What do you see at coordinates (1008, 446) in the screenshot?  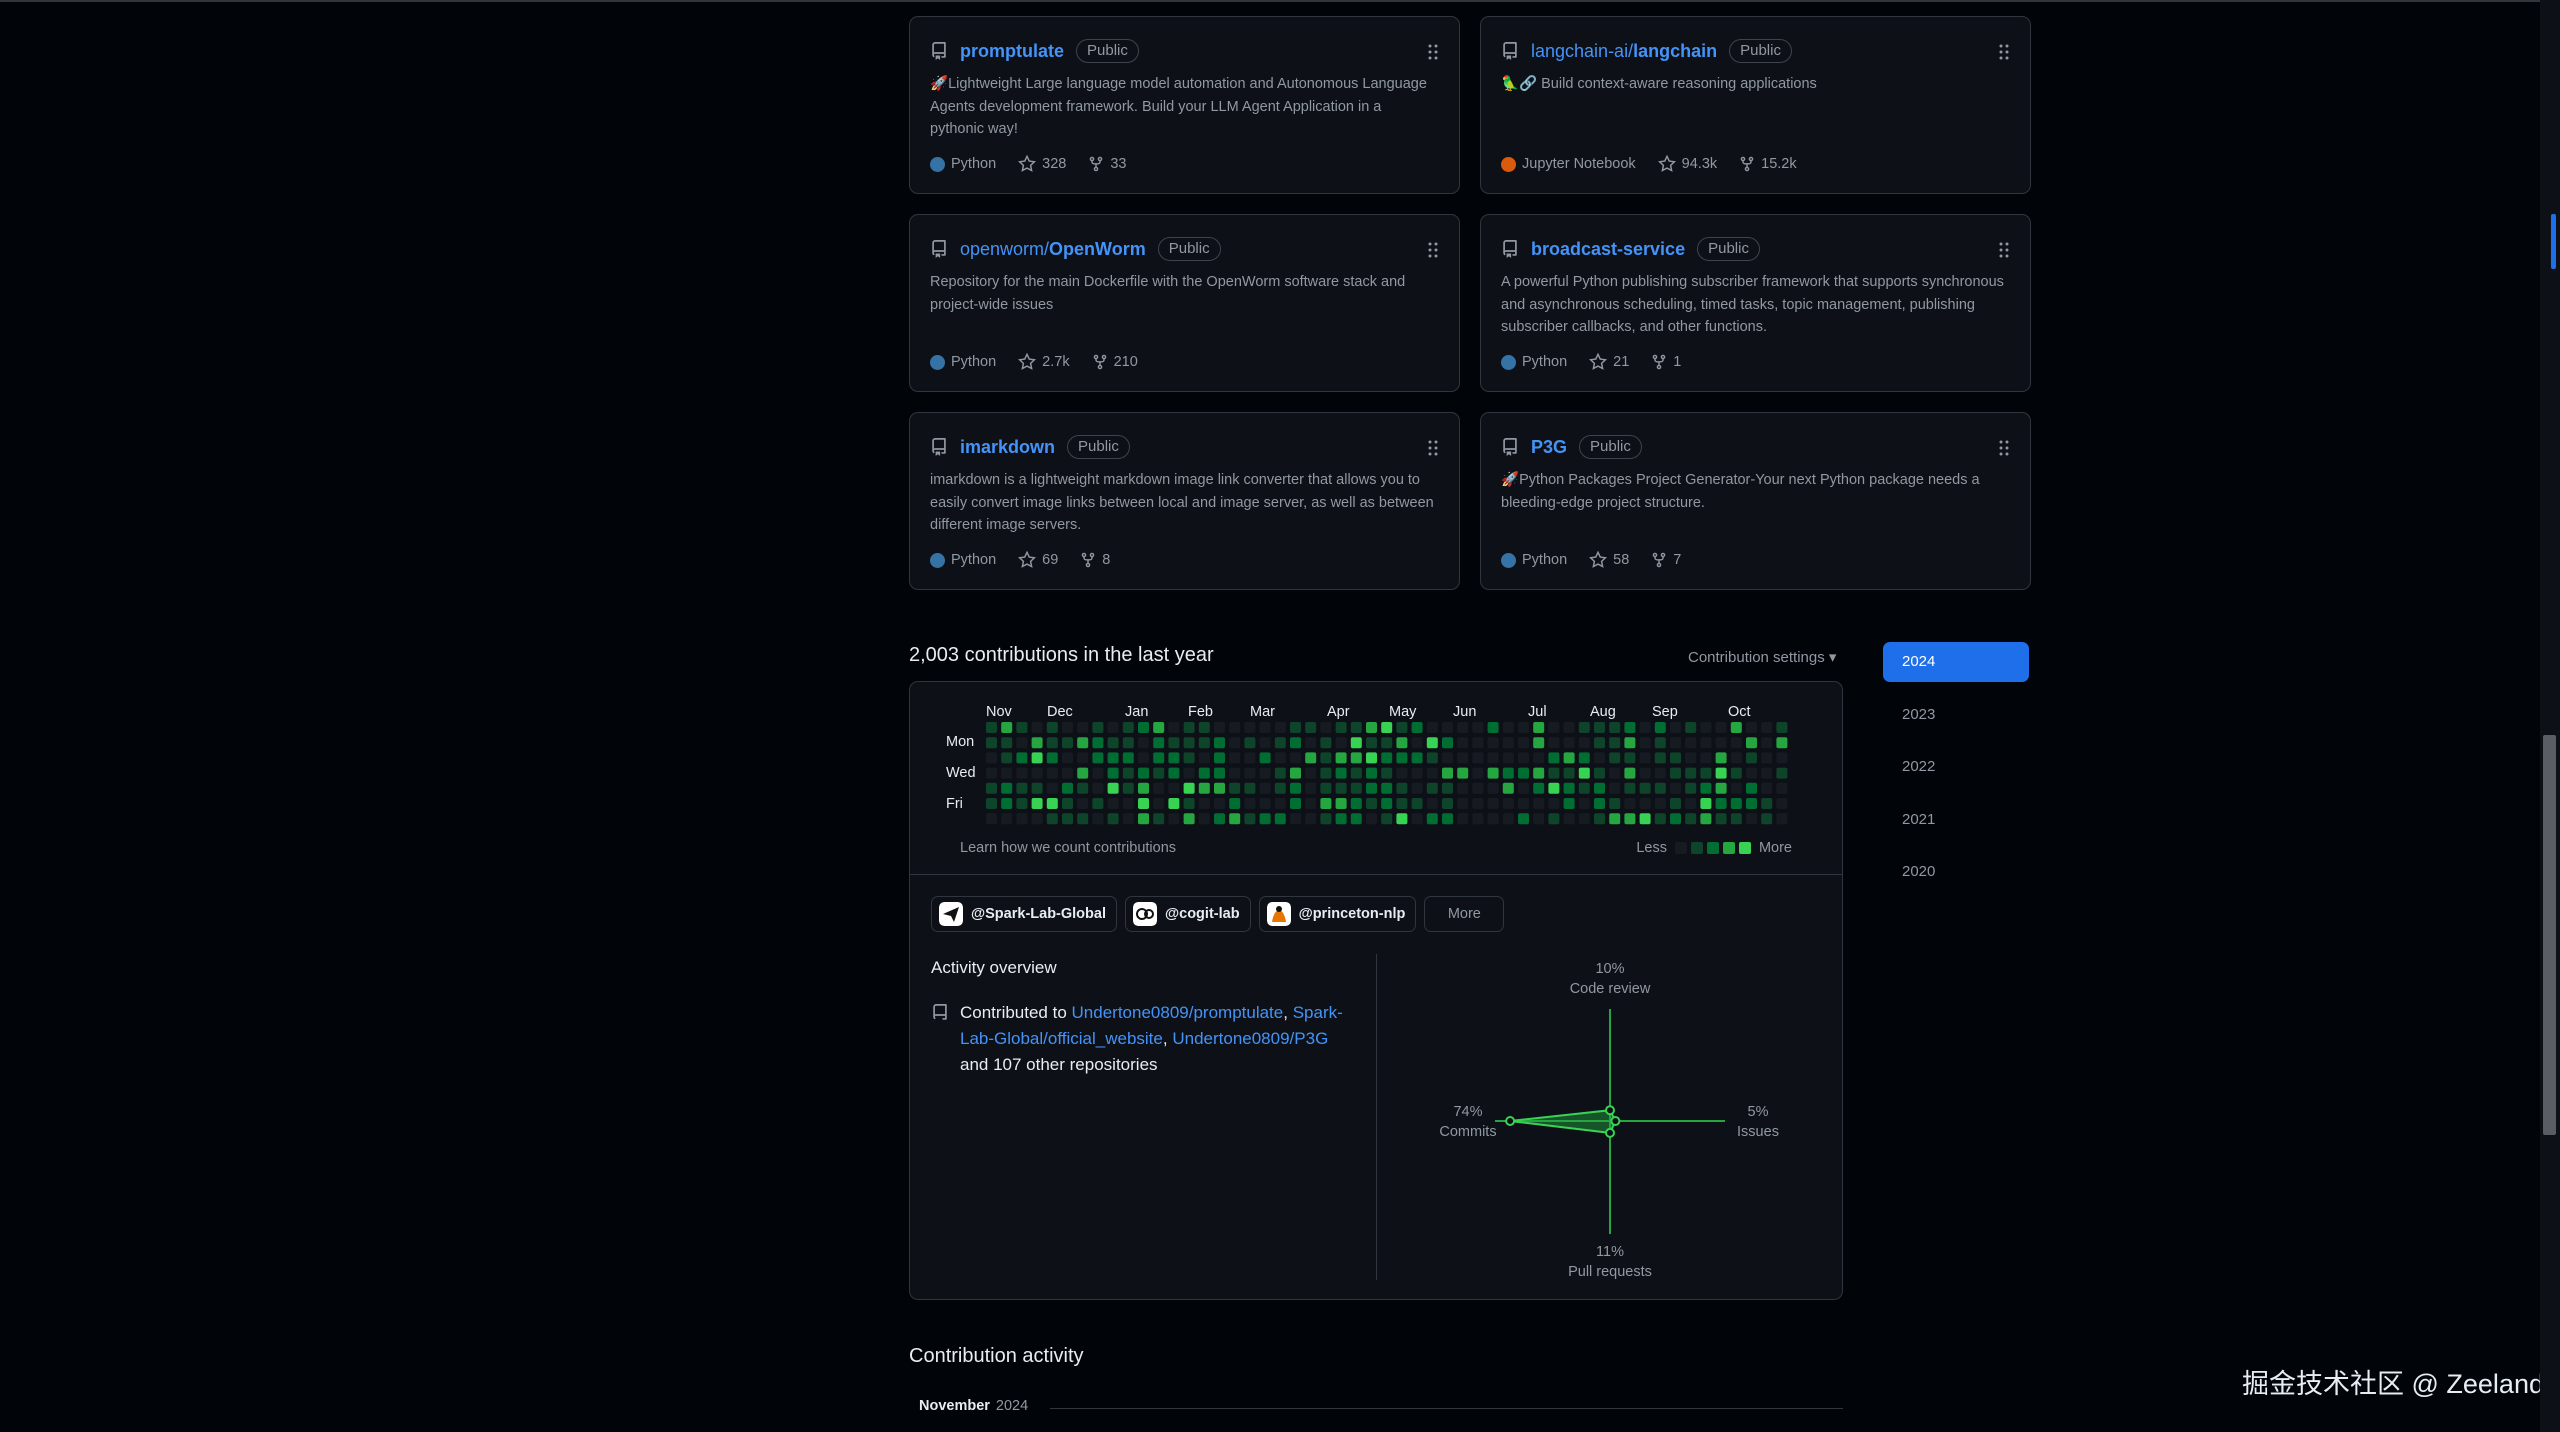 I see `repo-link: imarkdown` at bounding box center [1008, 446].